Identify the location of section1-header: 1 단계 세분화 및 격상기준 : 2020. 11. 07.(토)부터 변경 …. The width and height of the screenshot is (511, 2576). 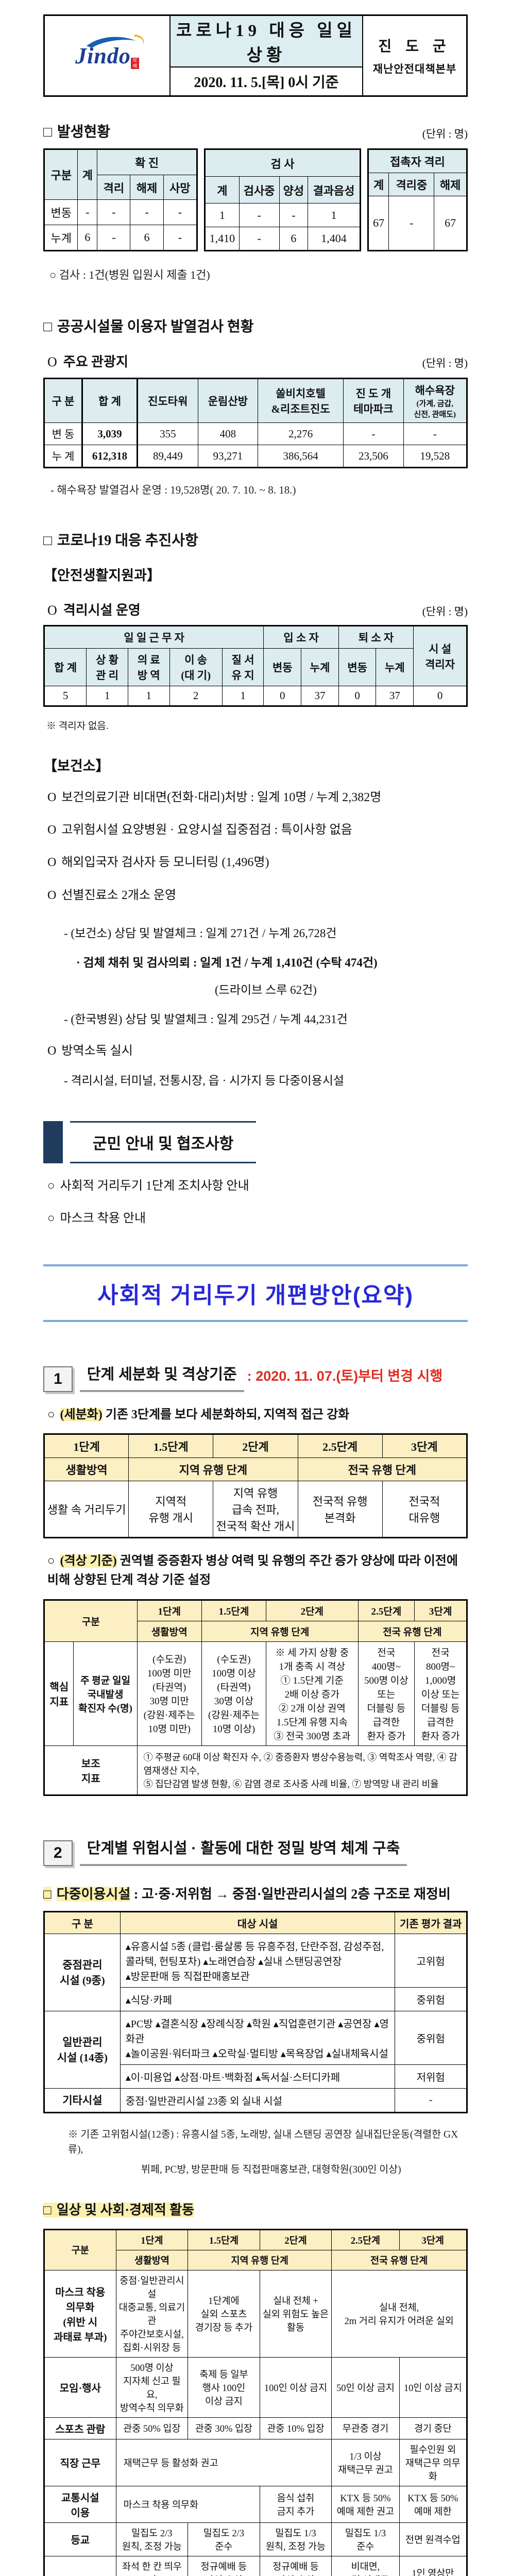
(255, 1375).